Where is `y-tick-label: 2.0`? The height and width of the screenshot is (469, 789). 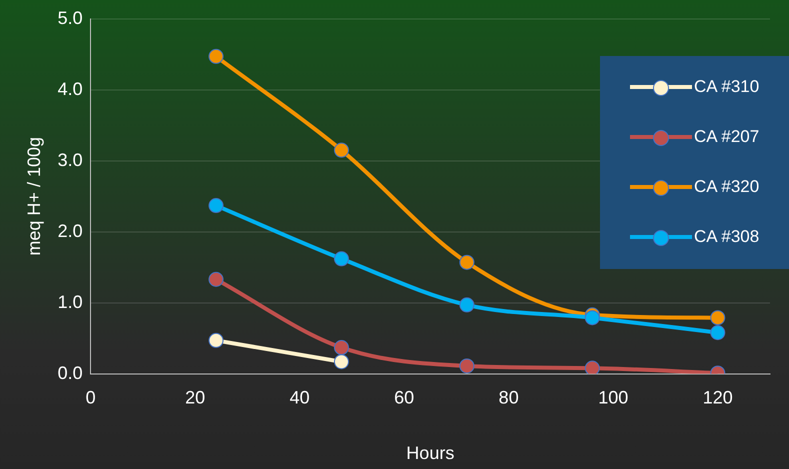
y-tick-label: 2.0 is located at coordinates (70, 230).